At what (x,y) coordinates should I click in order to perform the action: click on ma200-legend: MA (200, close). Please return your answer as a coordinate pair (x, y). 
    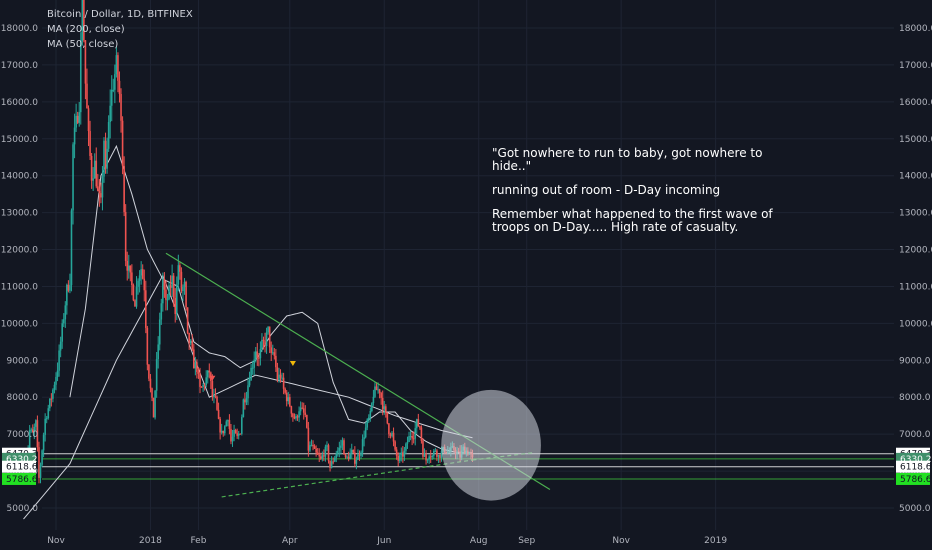
    Looking at the image, I should click on (86, 29).